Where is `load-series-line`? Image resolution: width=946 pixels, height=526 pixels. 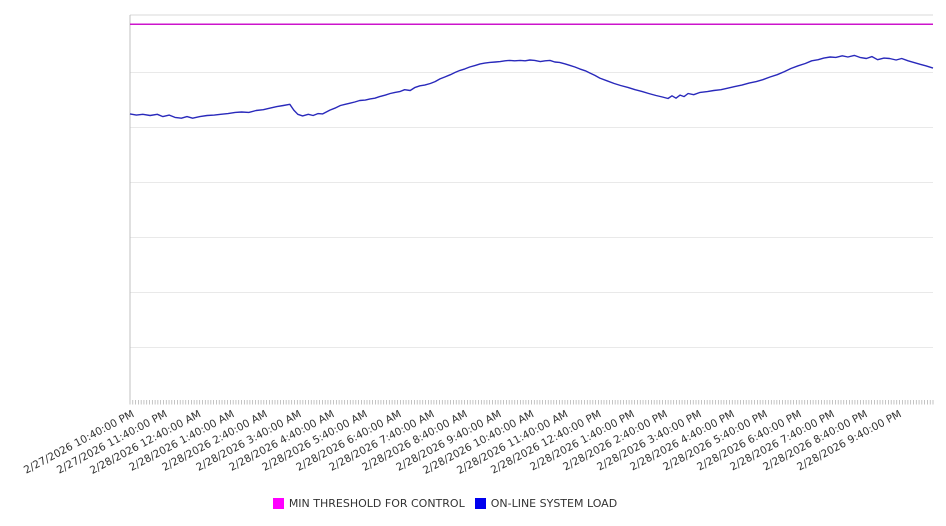
load-series-line is located at coordinates (531, 86).